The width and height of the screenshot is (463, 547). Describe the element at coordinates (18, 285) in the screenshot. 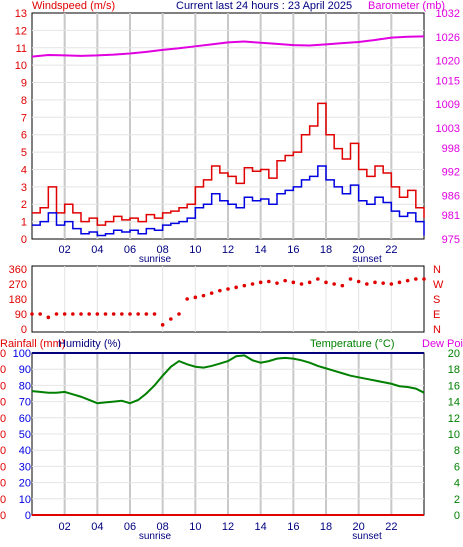

I see `direction-left-tick-label: 270` at that location.